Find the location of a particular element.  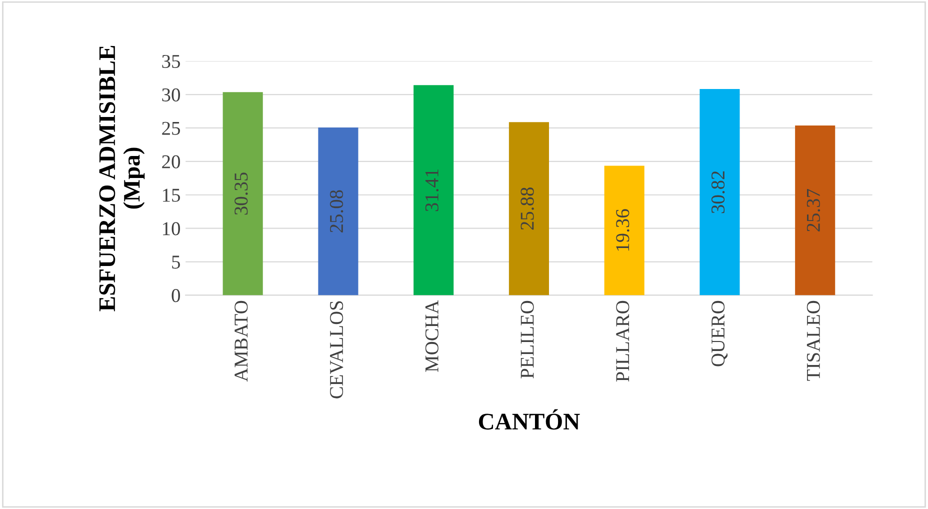

data-label: 30.35 is located at coordinates (241, 193).